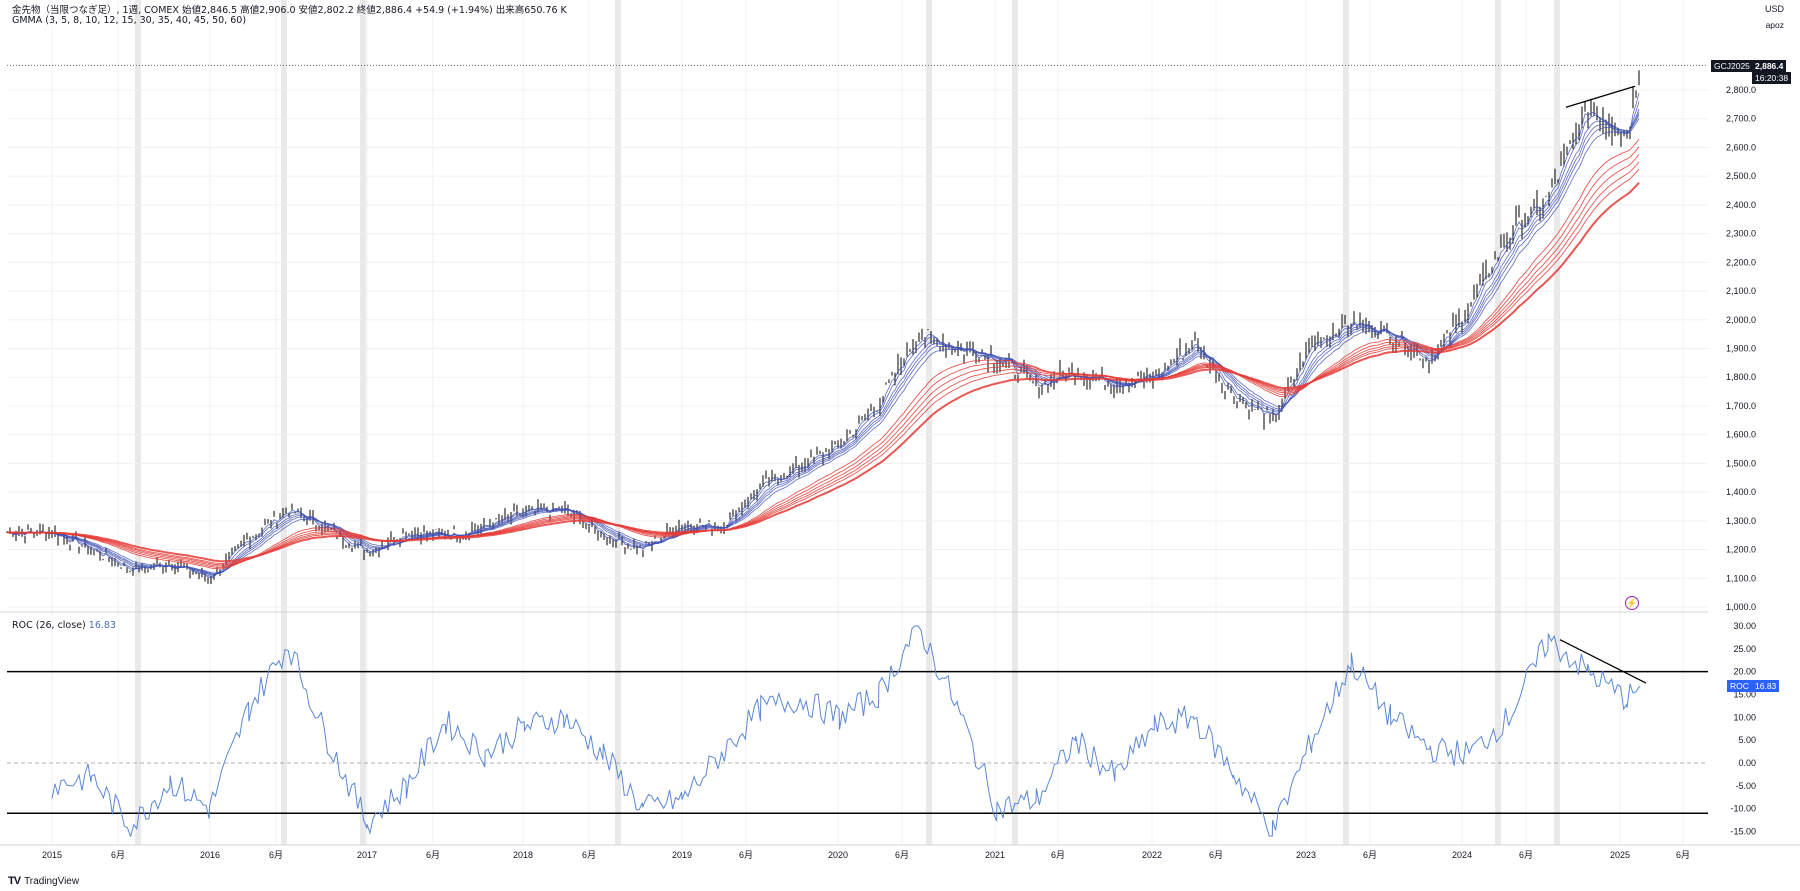  What do you see at coordinates (1600, 96) in the screenshot?
I see `price-trendline` at bounding box center [1600, 96].